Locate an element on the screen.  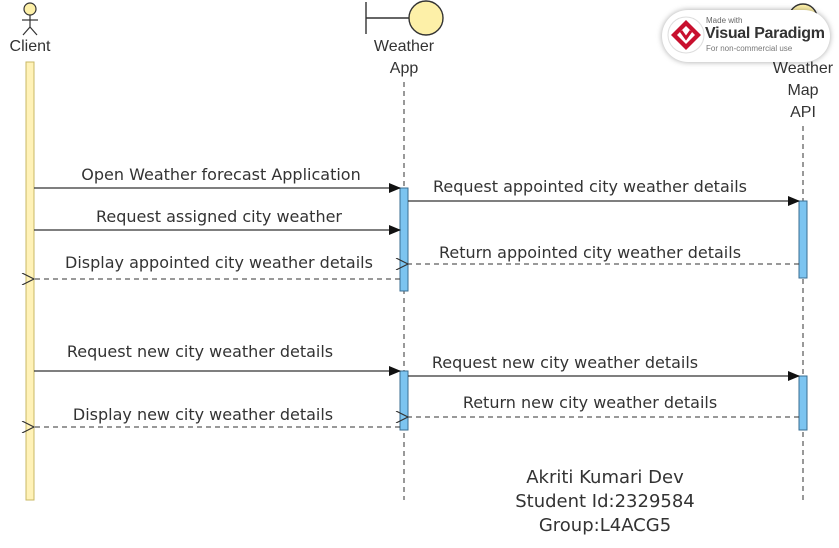
message-m4: Return appointed city weather details is located at coordinates (603, 253).